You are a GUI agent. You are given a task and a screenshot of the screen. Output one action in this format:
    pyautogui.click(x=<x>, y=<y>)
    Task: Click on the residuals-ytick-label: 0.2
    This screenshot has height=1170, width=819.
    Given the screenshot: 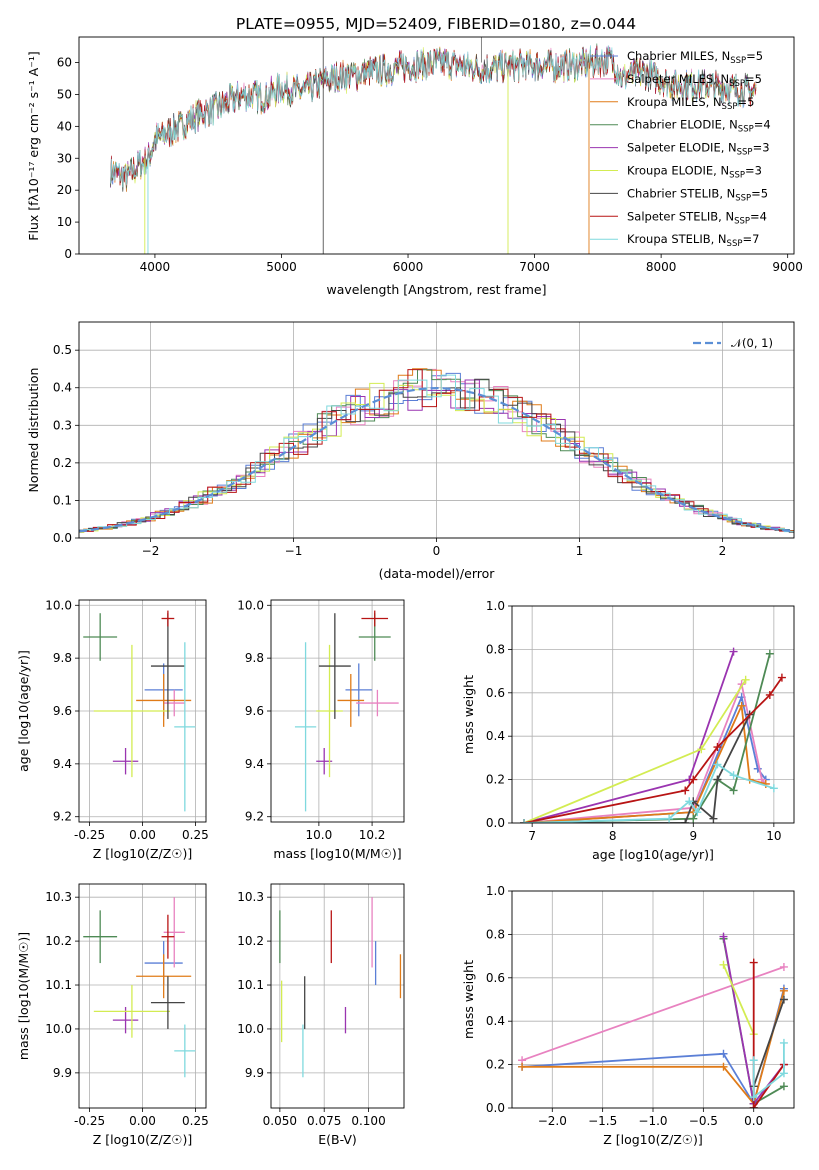 What is the action you would take?
    pyautogui.click(x=62, y=463)
    